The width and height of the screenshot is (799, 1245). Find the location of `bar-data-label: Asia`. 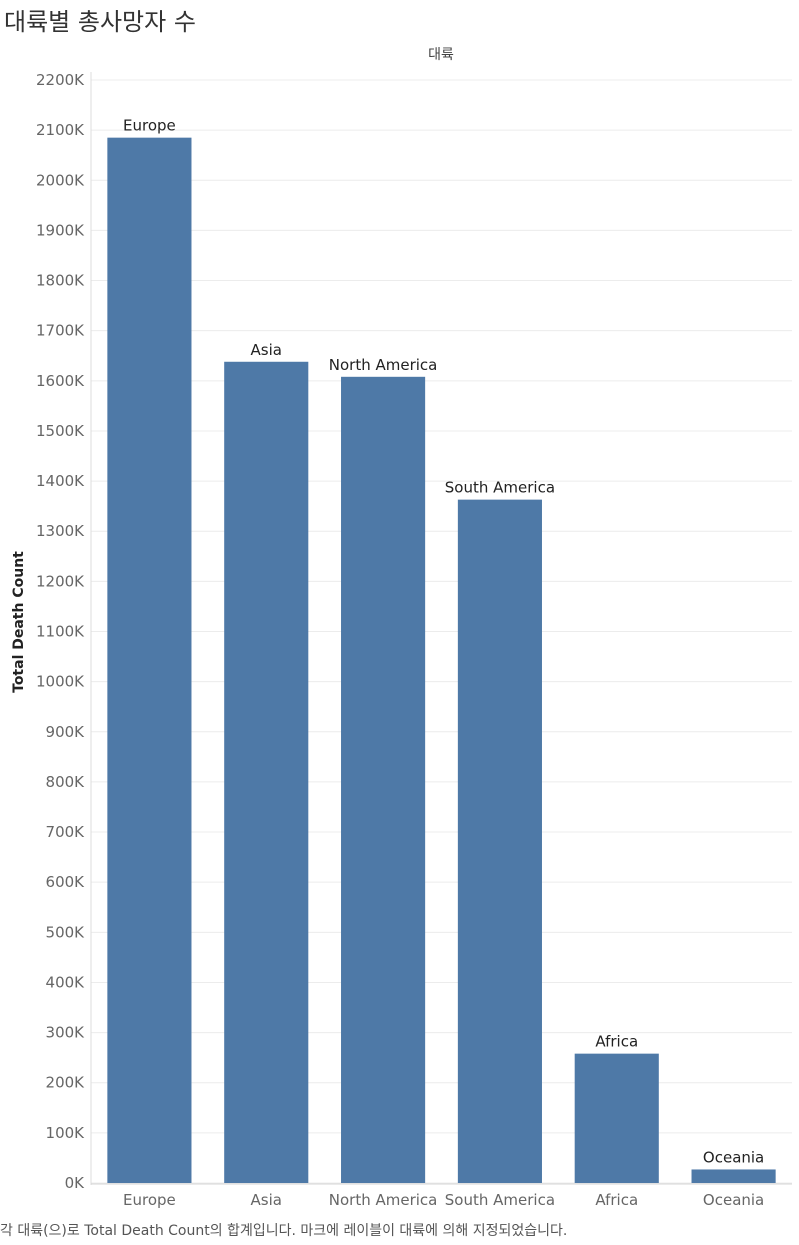

bar-data-label: Asia is located at coordinates (266, 350).